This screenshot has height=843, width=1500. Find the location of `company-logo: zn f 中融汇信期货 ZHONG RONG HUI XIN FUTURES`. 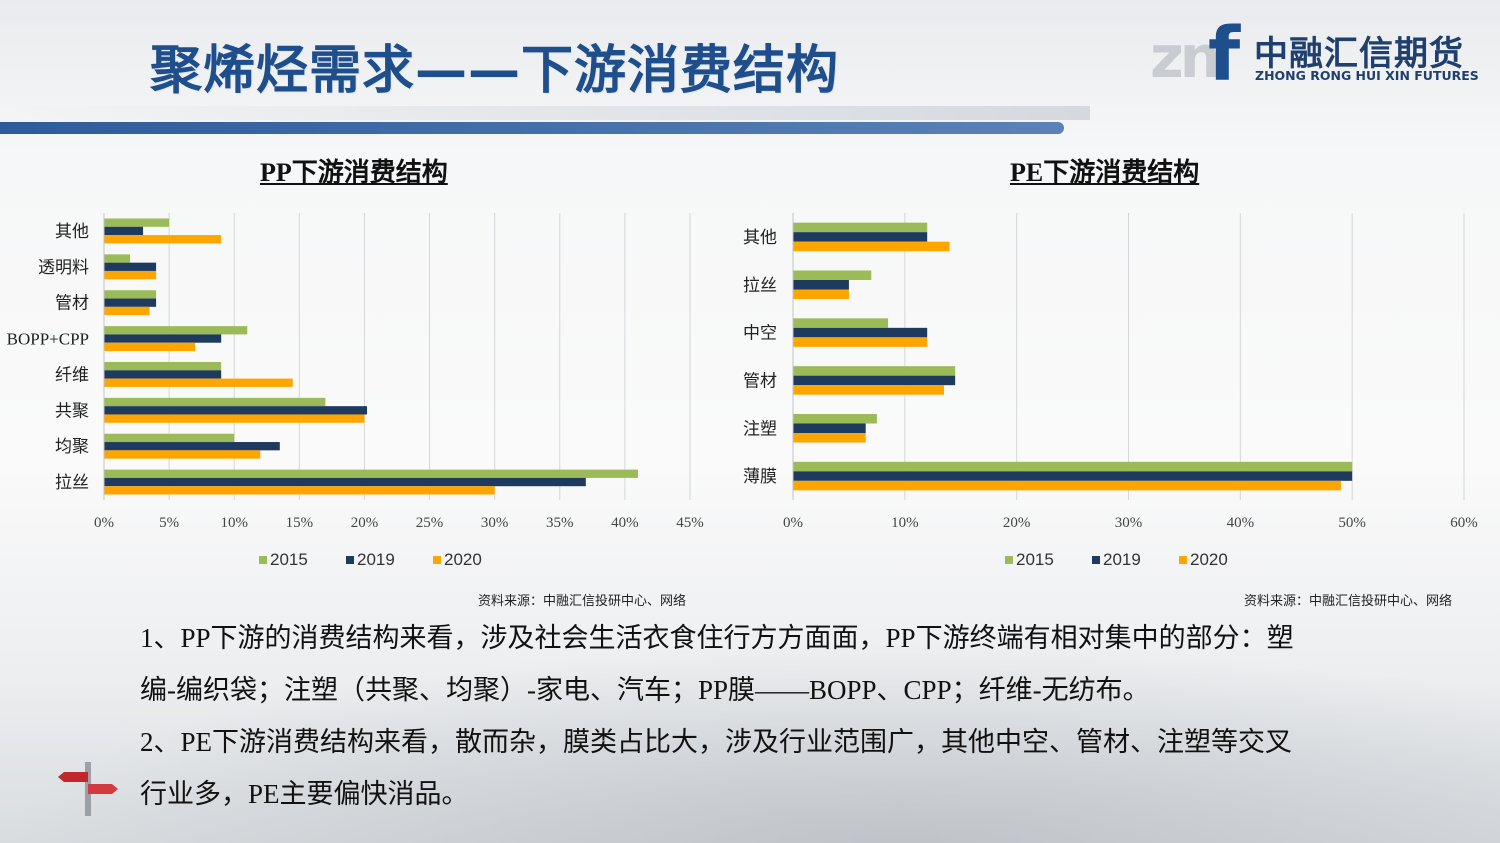

company-logo: zn f 中融汇信期货 ZHONG RONG HUI XIN FUTURES is located at coordinates (1314, 55).